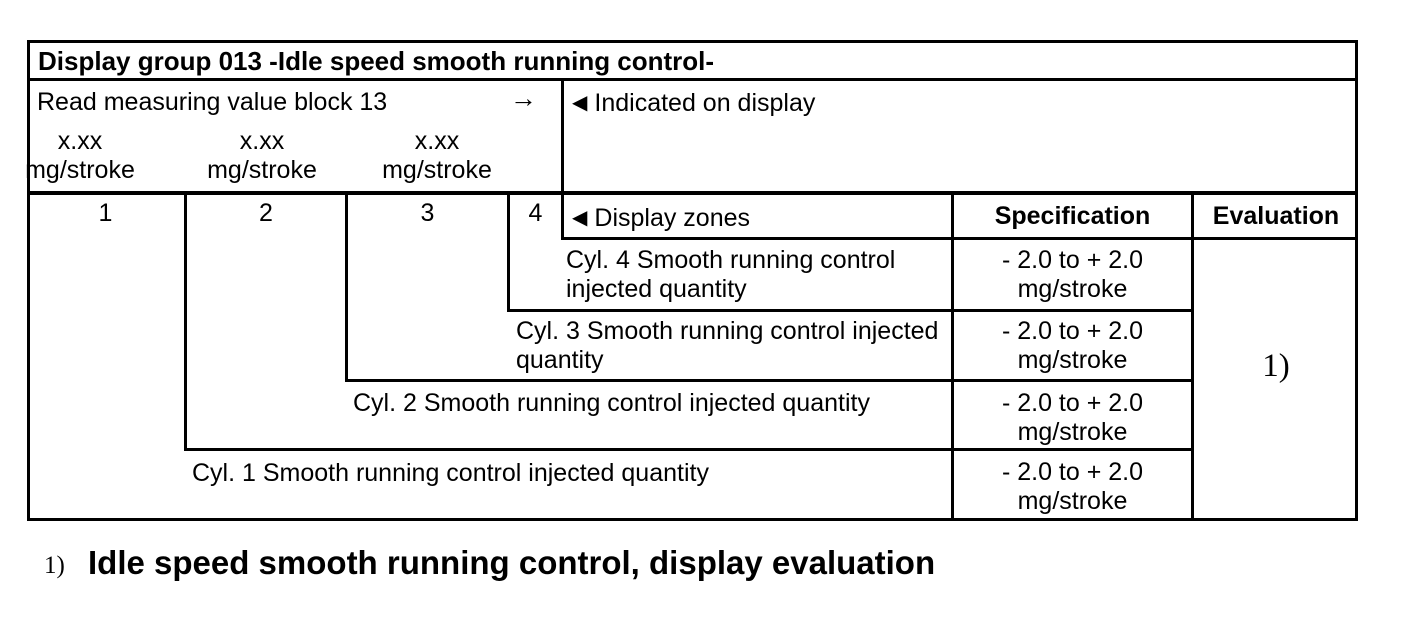 This screenshot has height=642, width=1408. I want to click on spec-cell-cyl1: - 2.0 to + 2.0 mg/stroke, so click(1072, 487).